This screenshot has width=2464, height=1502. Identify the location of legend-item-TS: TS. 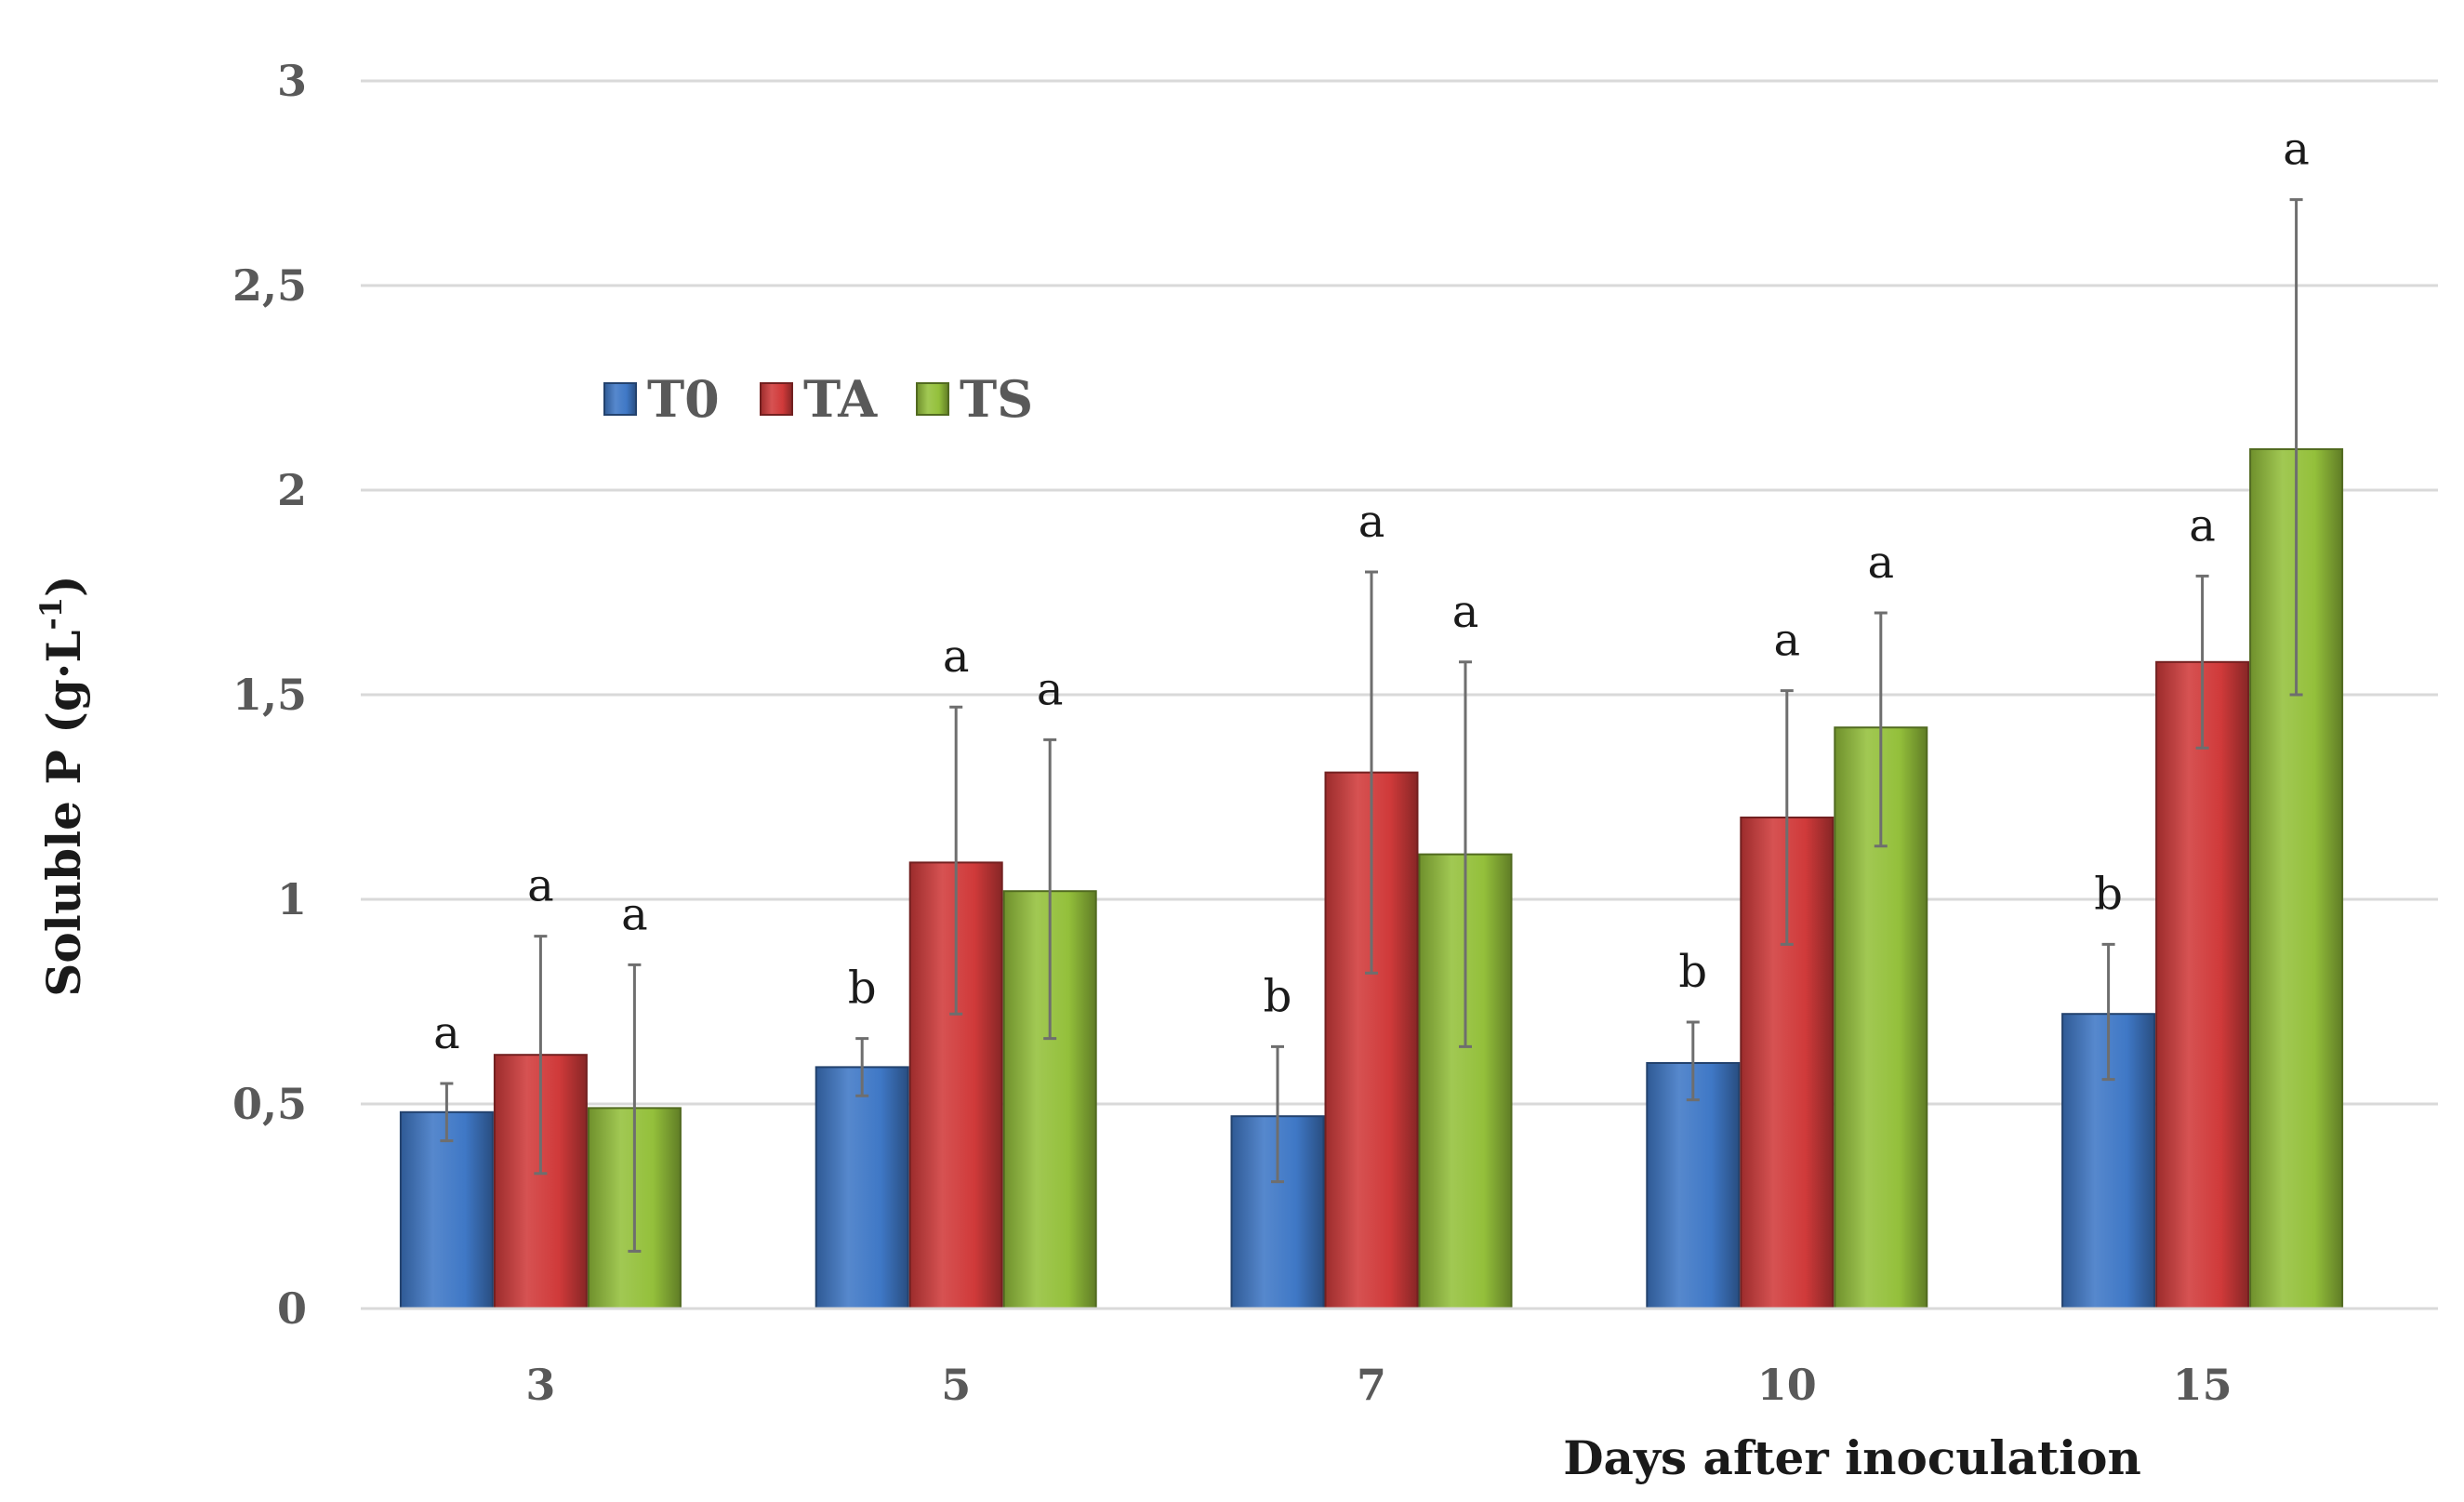
(974, 399).